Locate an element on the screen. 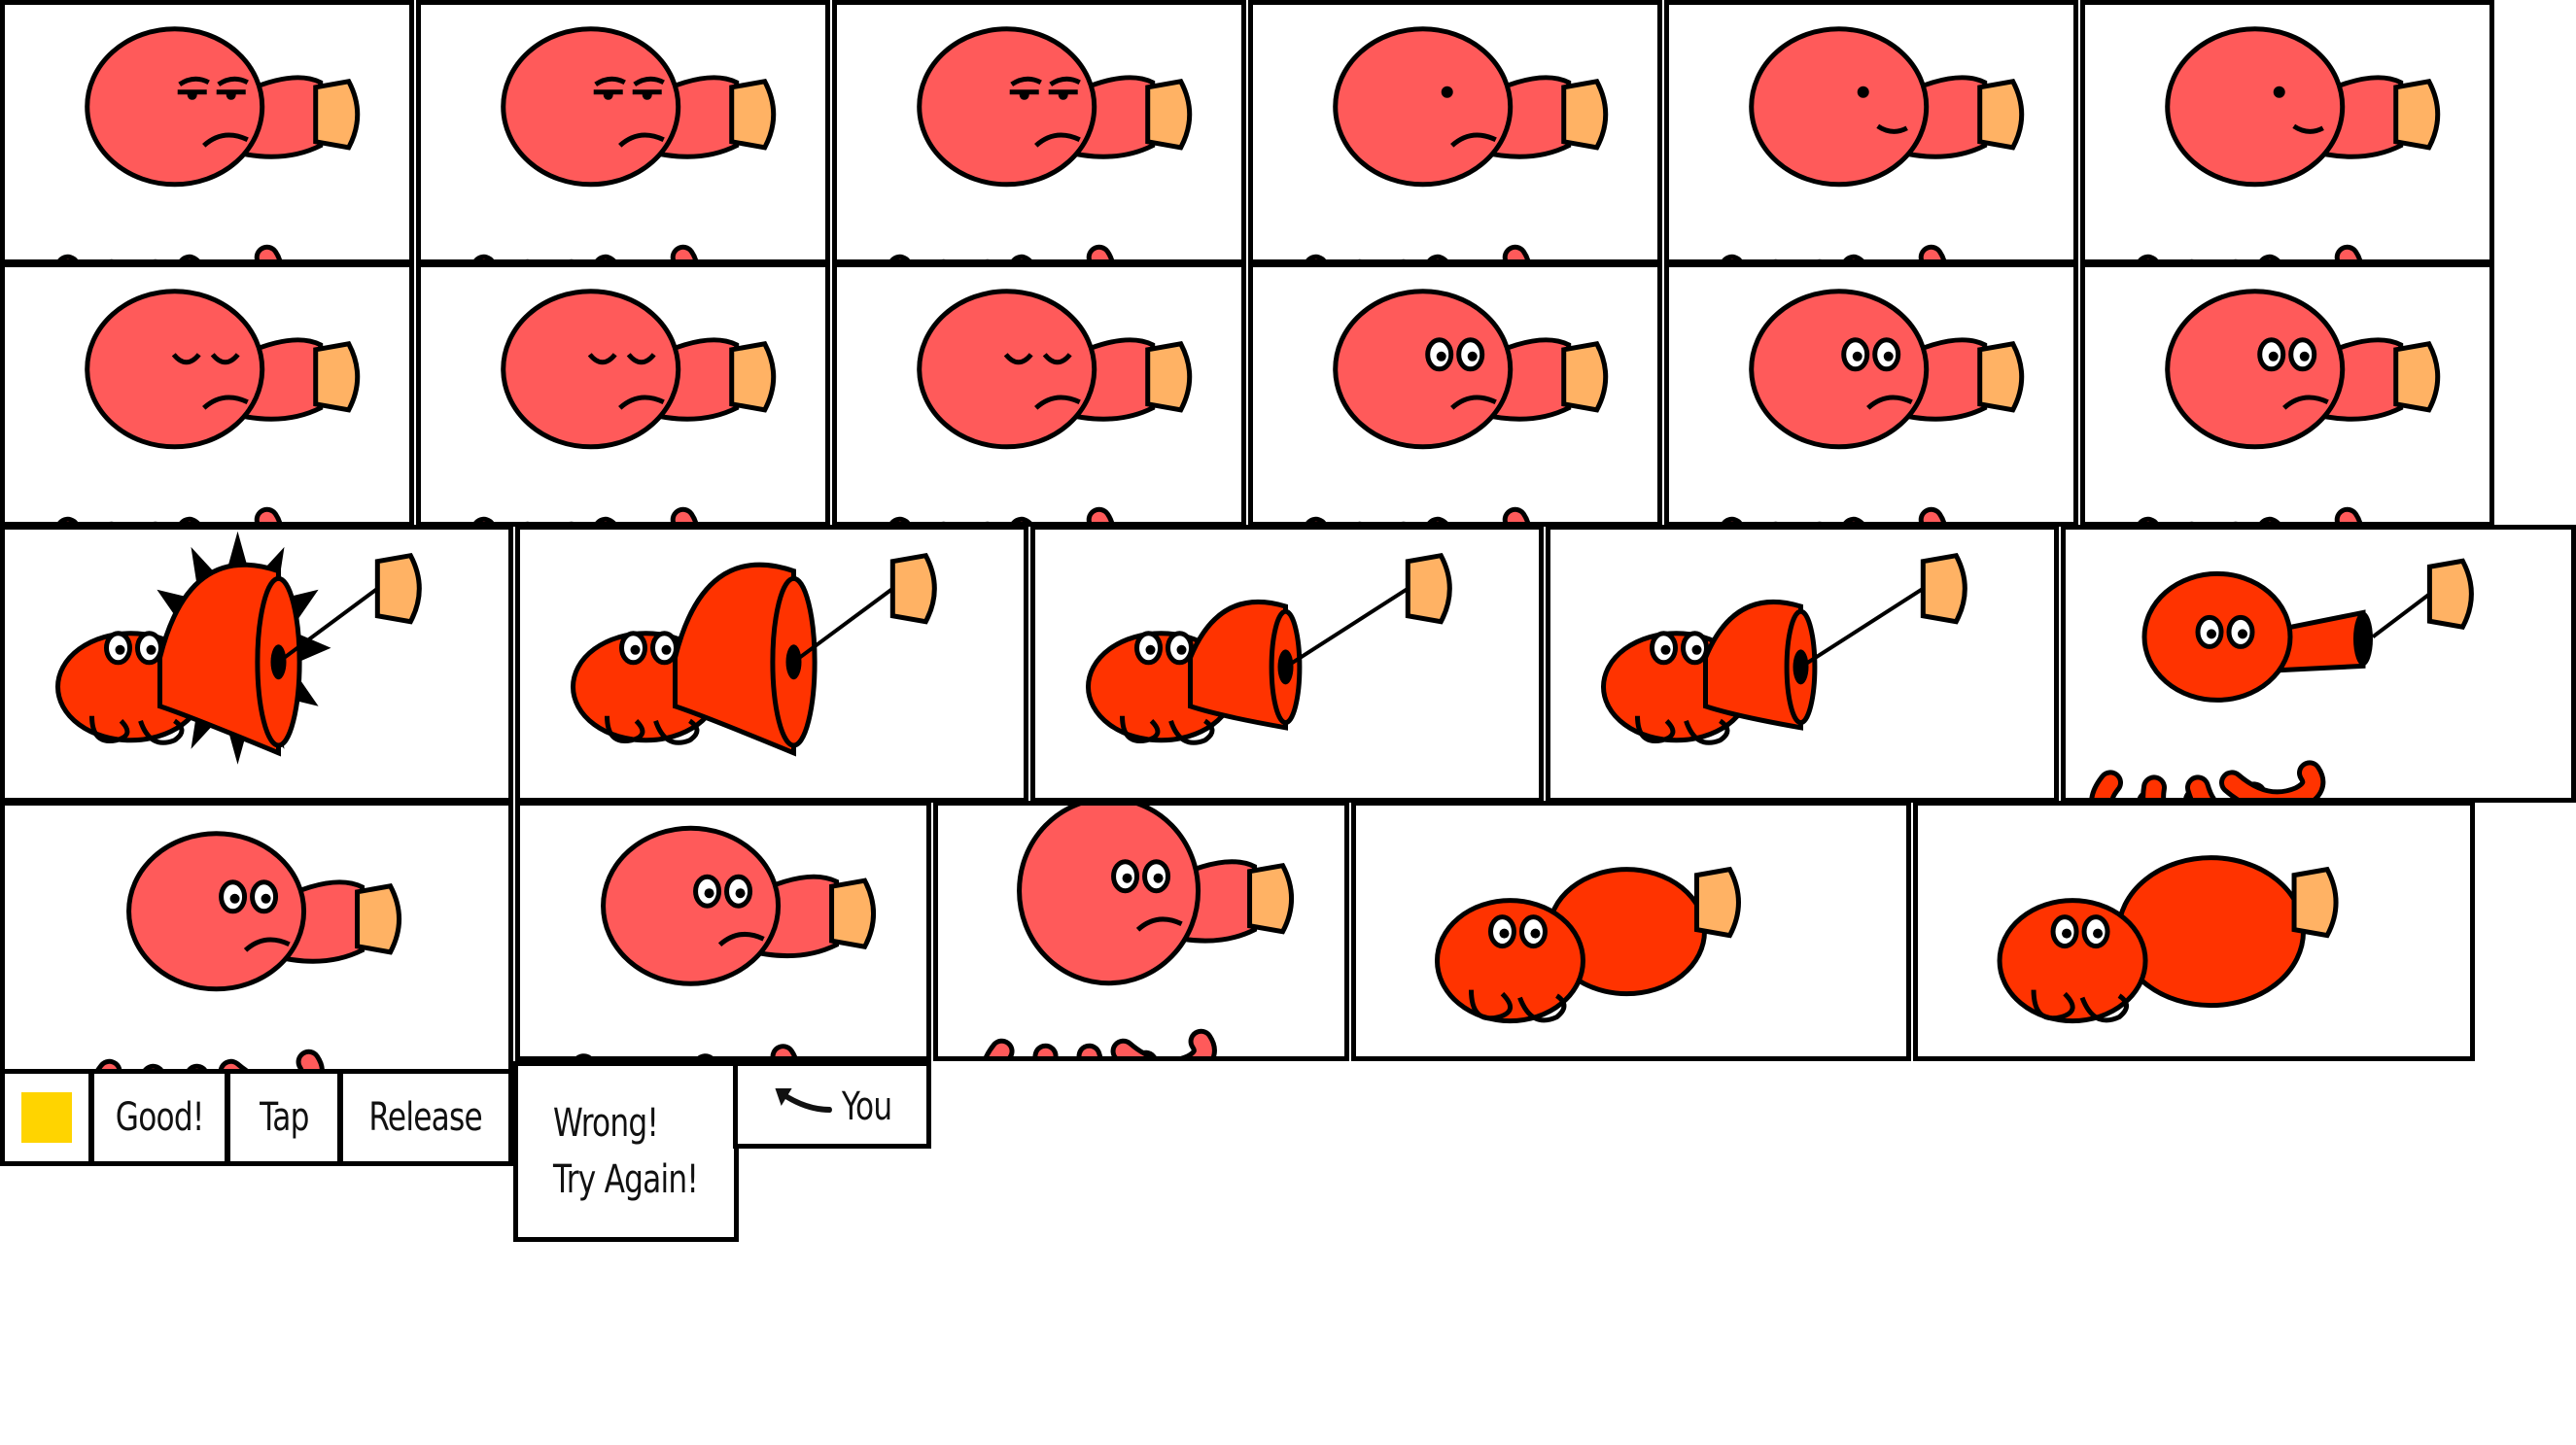  color-swatch-cell is located at coordinates (47, 1117).